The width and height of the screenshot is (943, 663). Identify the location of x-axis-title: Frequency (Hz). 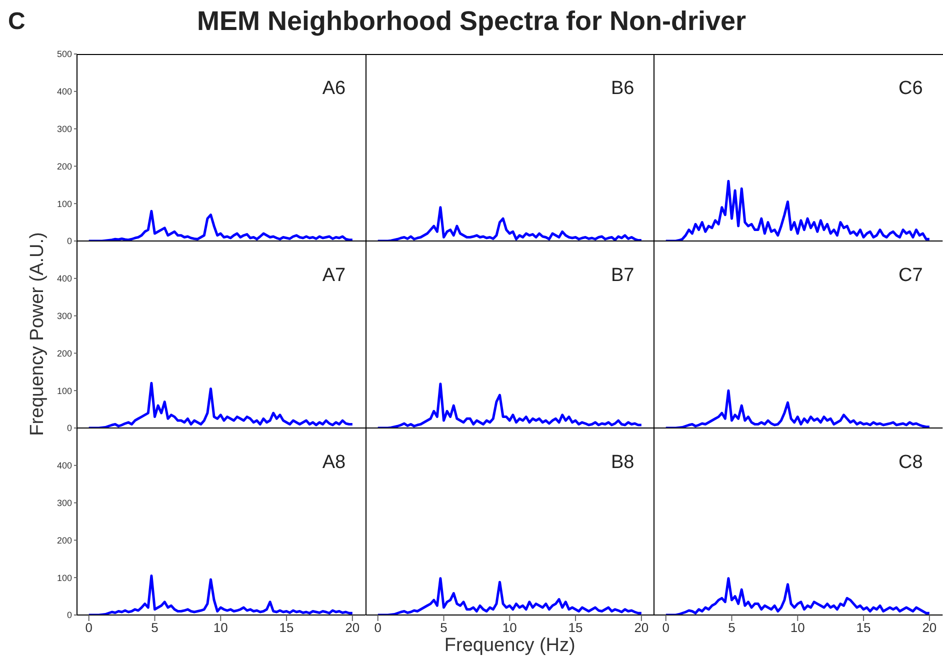
(509, 646).